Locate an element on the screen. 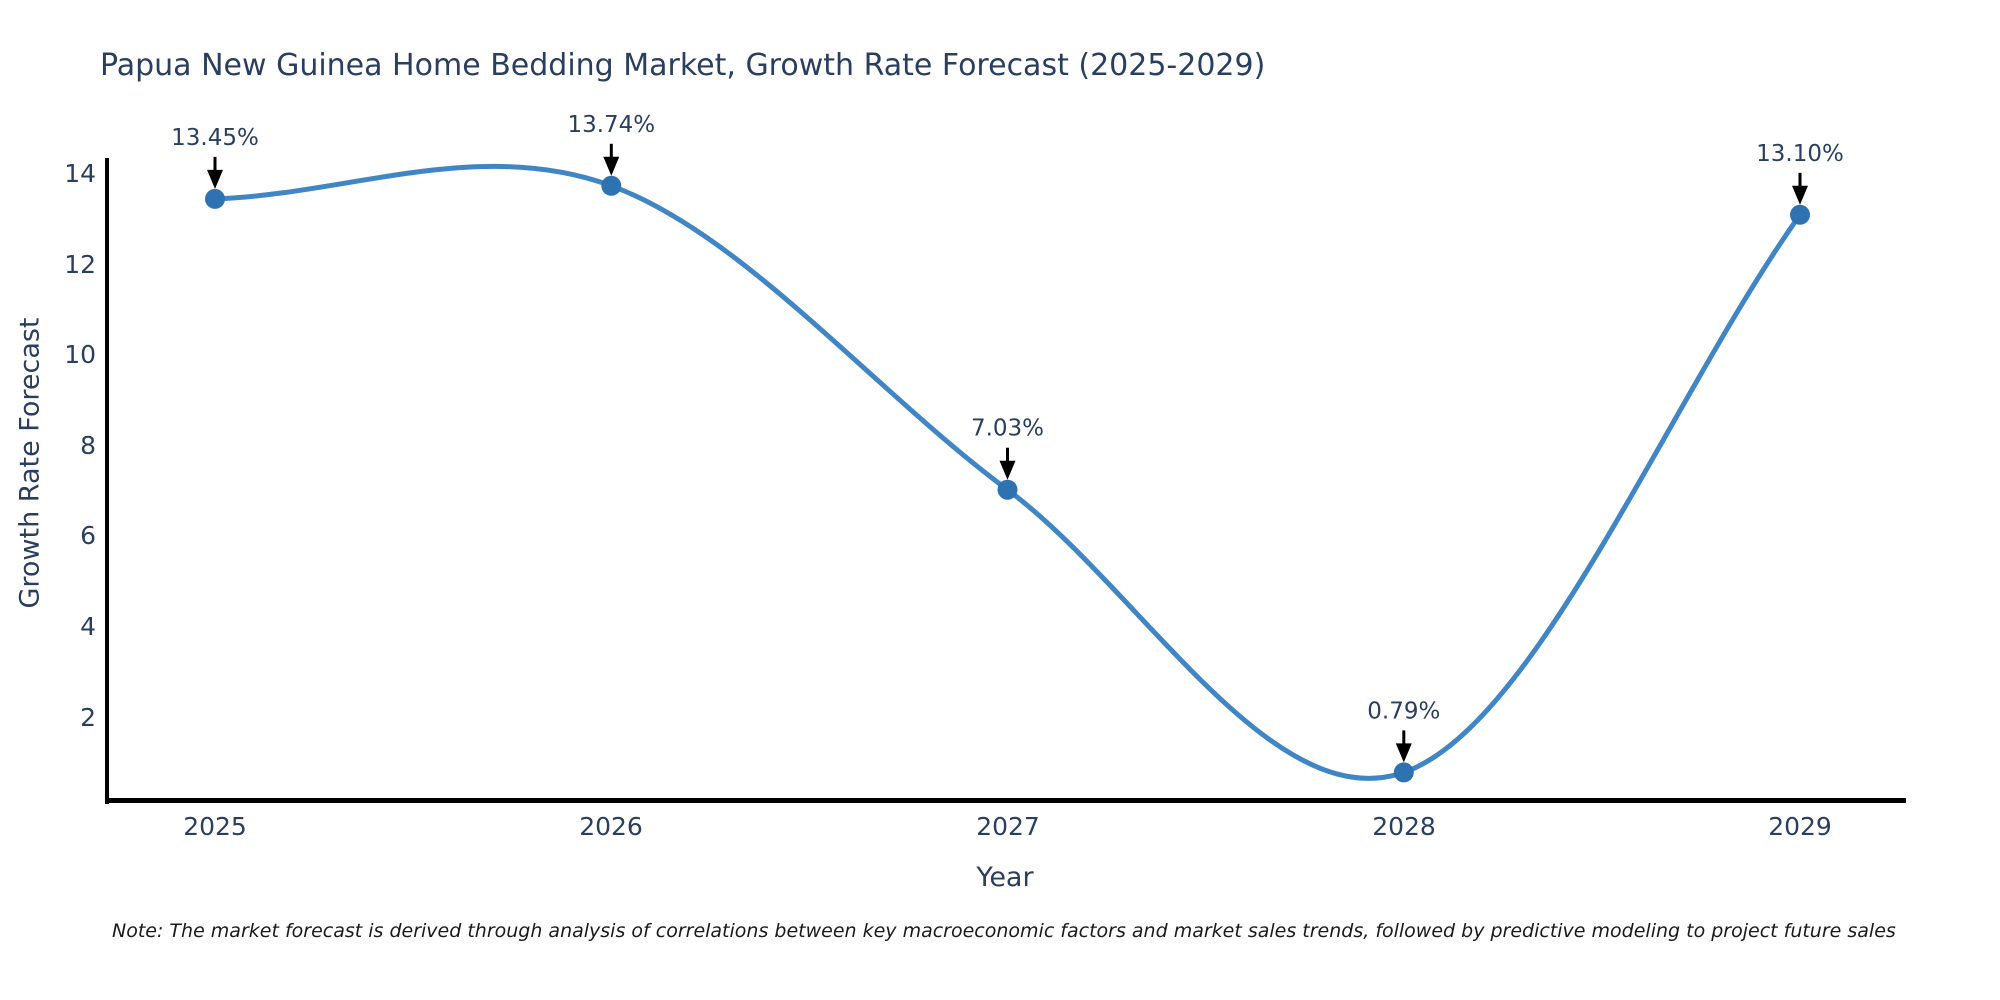  y-tick-label: 2 is located at coordinates (88, 717).